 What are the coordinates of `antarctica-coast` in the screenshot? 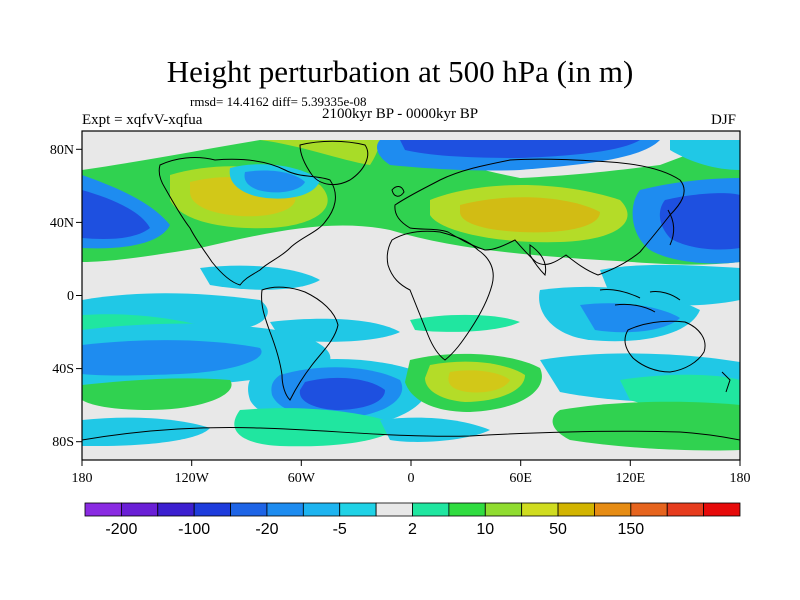 It's located at (411, 434).